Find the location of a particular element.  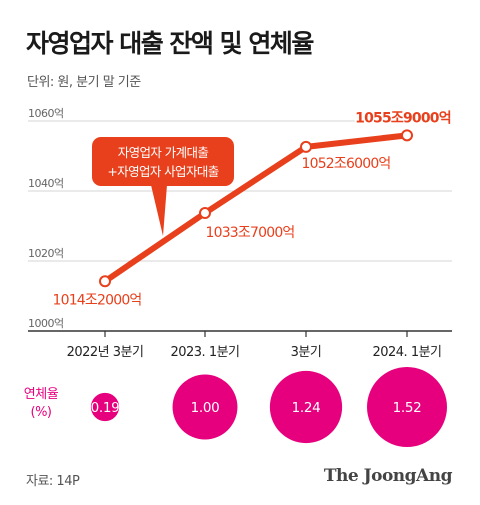

callout-box is located at coordinates (163, 161).